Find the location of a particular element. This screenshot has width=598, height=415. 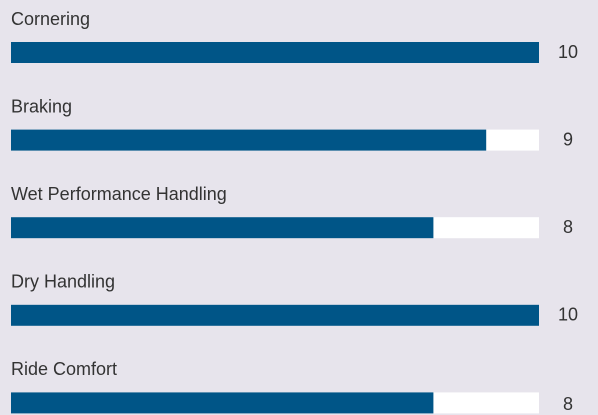

category-label: Ride Comfort is located at coordinates (64, 369).